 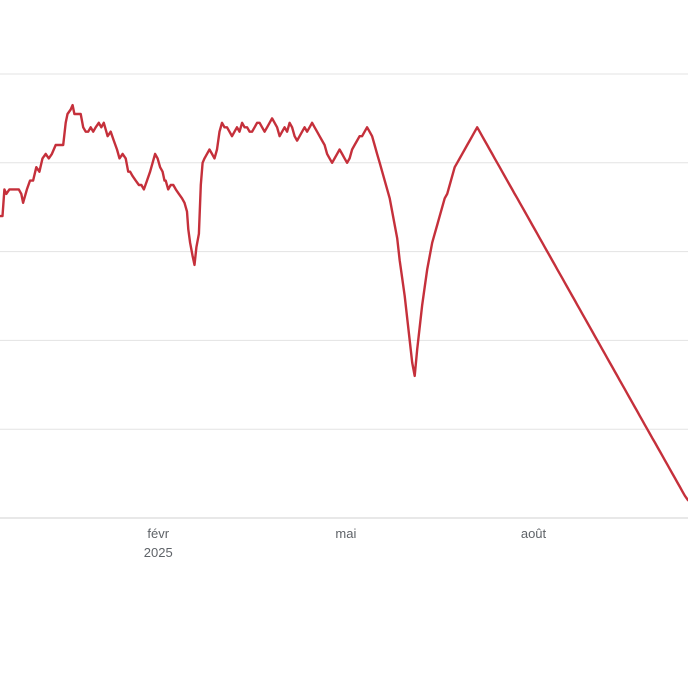 I want to click on x-axis: févr 2025 mai août, so click(x=345, y=543).